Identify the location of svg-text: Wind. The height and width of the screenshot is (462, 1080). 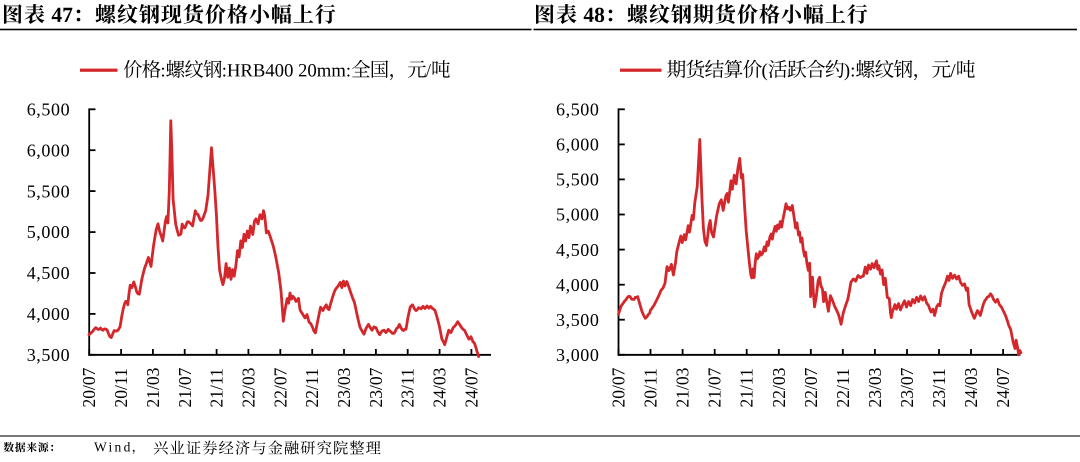
(113, 446).